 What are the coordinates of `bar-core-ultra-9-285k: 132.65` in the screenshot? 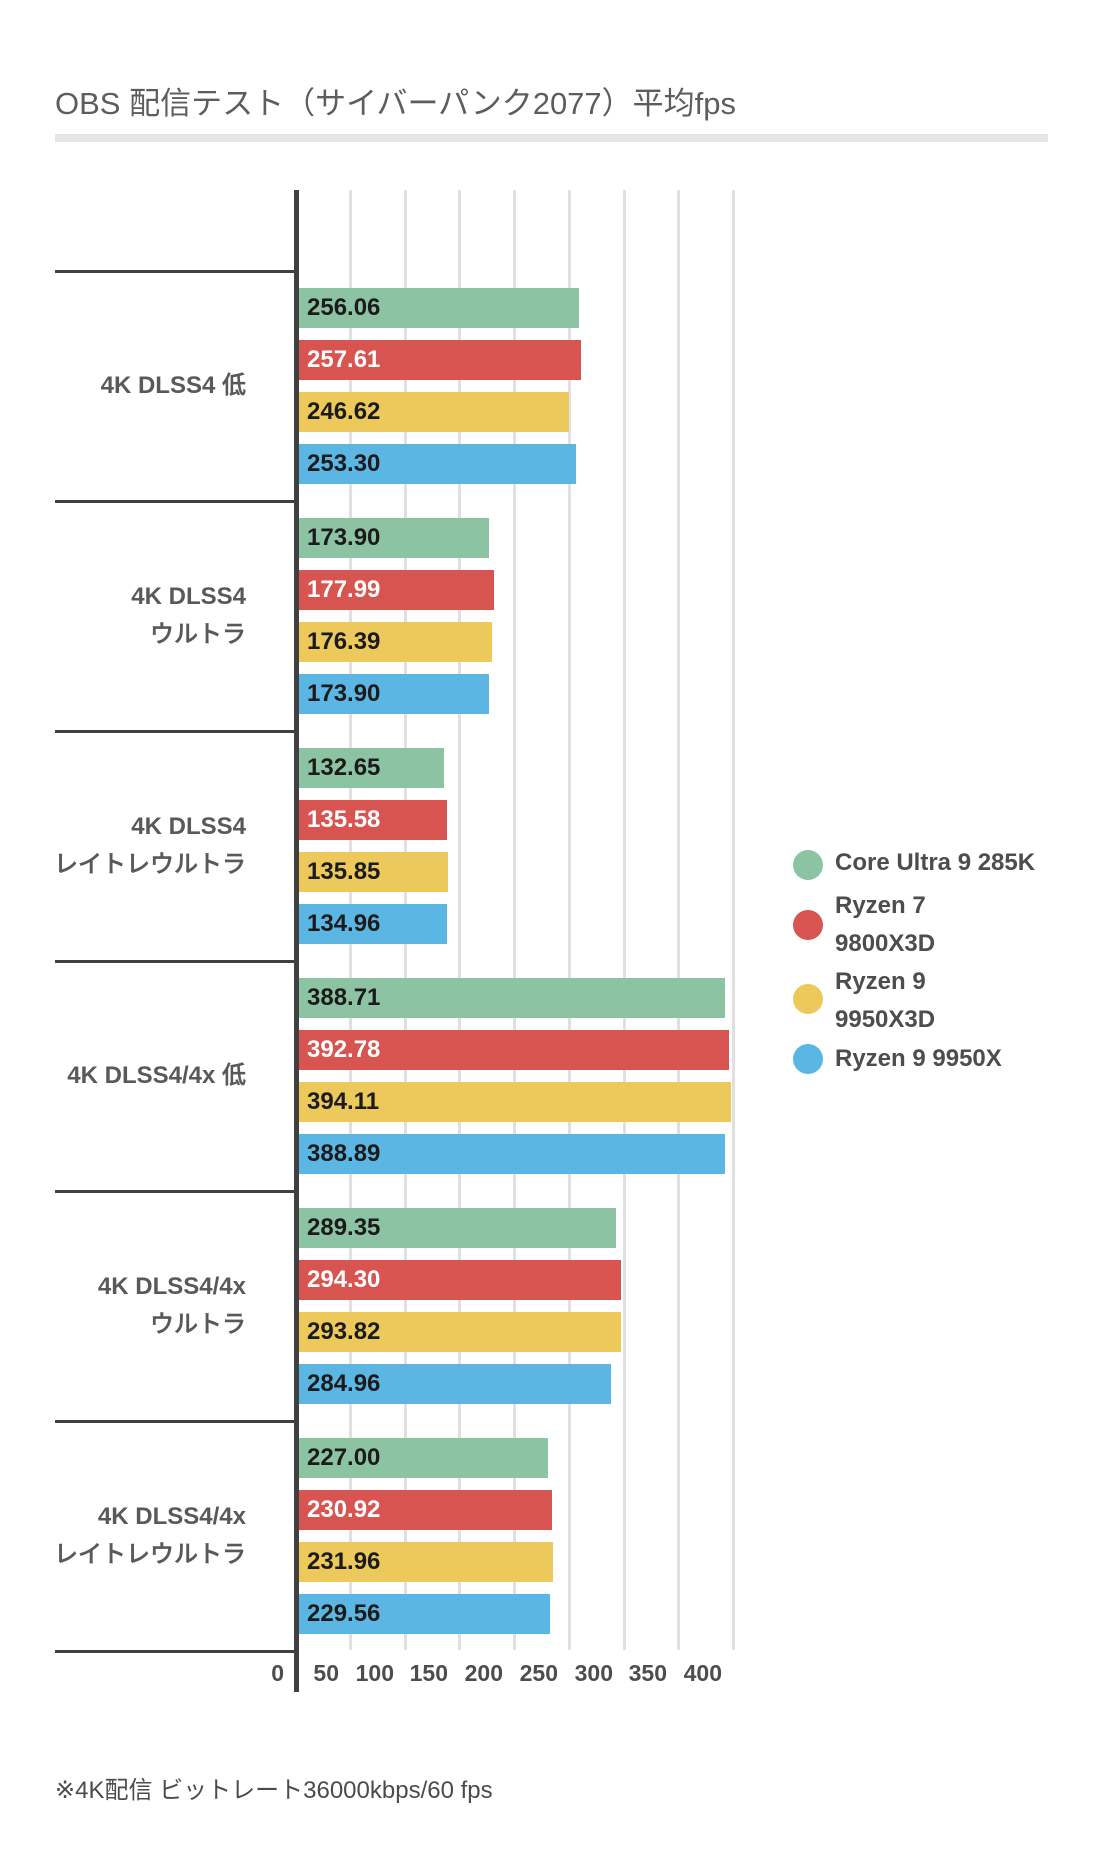 It's located at (371, 768).